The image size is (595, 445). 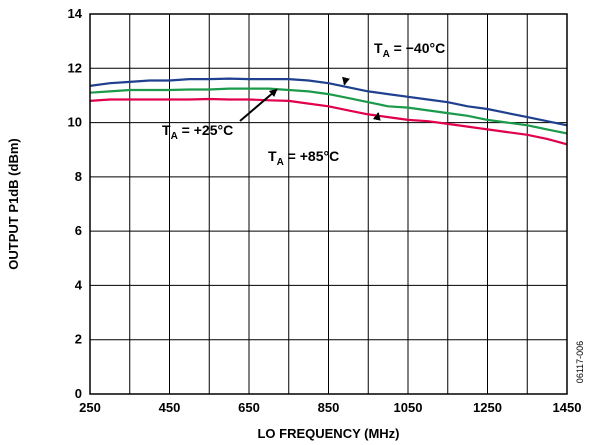 What do you see at coordinates (580, 362) in the screenshot?
I see `figure-id: 06117-006` at bounding box center [580, 362].